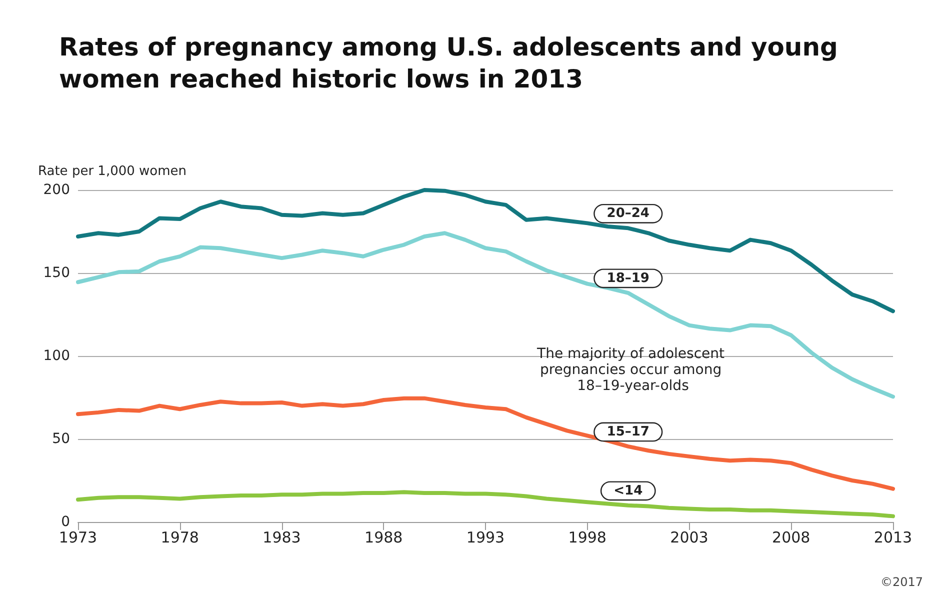 The image size is (951, 606). Describe the element at coordinates (65, 522) in the screenshot. I see `y-tick-label: 0` at that location.